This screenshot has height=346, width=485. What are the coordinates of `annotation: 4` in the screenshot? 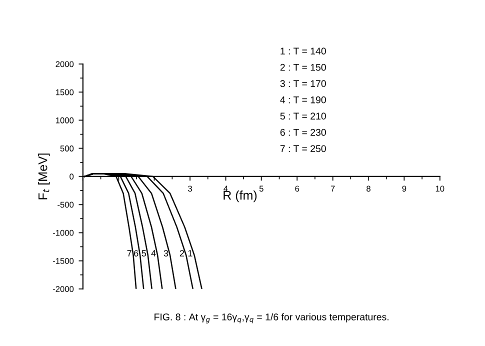 It's located at (153, 253).